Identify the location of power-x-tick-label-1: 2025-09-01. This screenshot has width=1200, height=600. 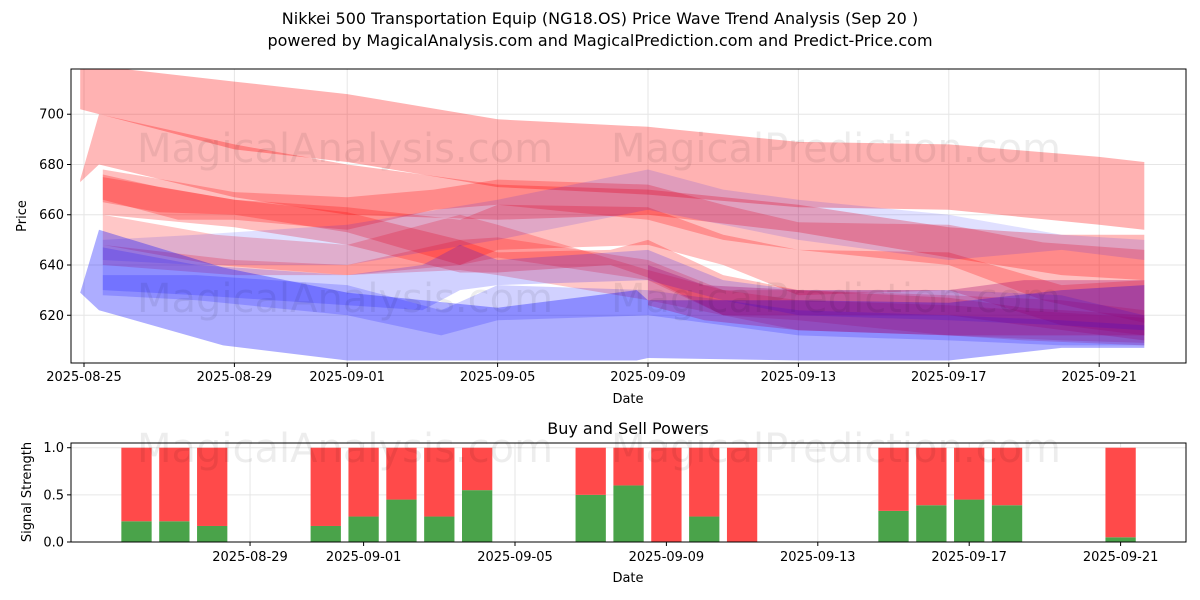
(364, 557).